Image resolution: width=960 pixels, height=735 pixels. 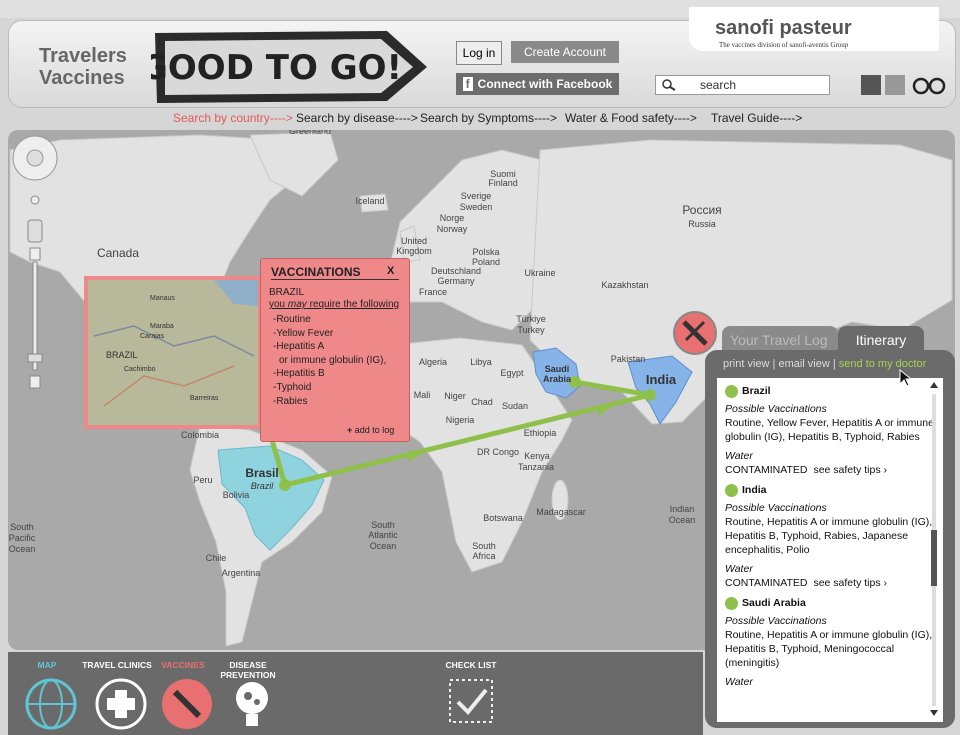 I want to click on map-label: France, so click(x=433, y=292).